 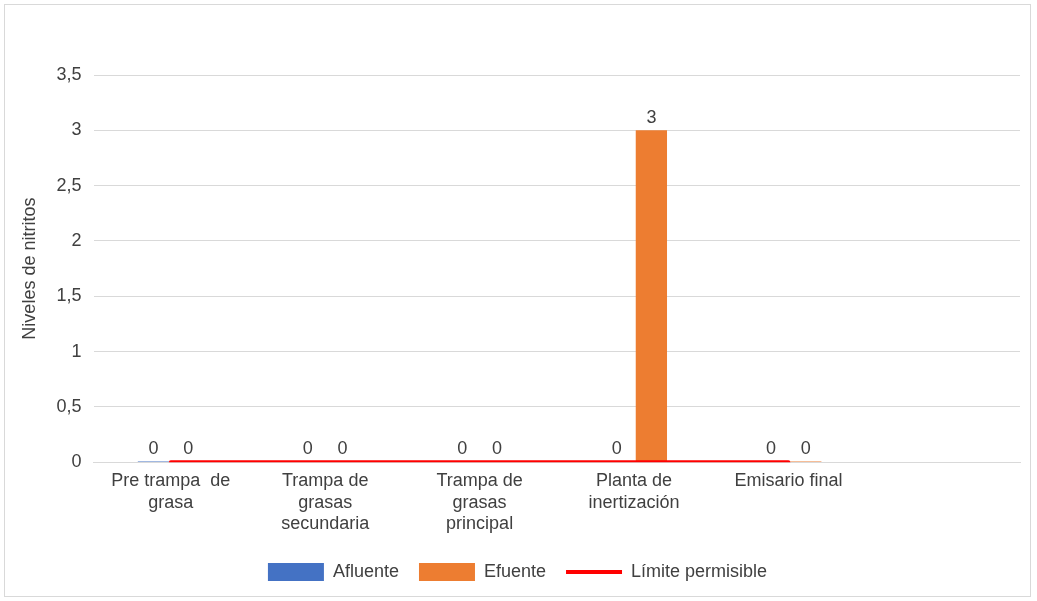 What do you see at coordinates (788, 479) in the screenshot?
I see `x-tick-label: Emisario final` at bounding box center [788, 479].